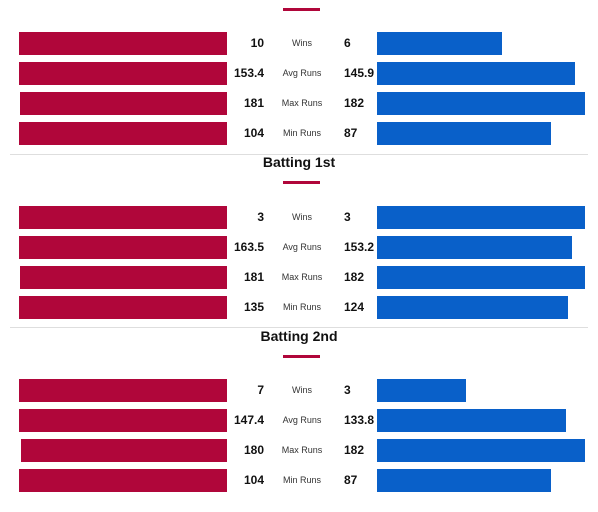 The image size is (598, 512). I want to click on stat-row: 147.4 Avg Runs 133.8, so click(299, 420).